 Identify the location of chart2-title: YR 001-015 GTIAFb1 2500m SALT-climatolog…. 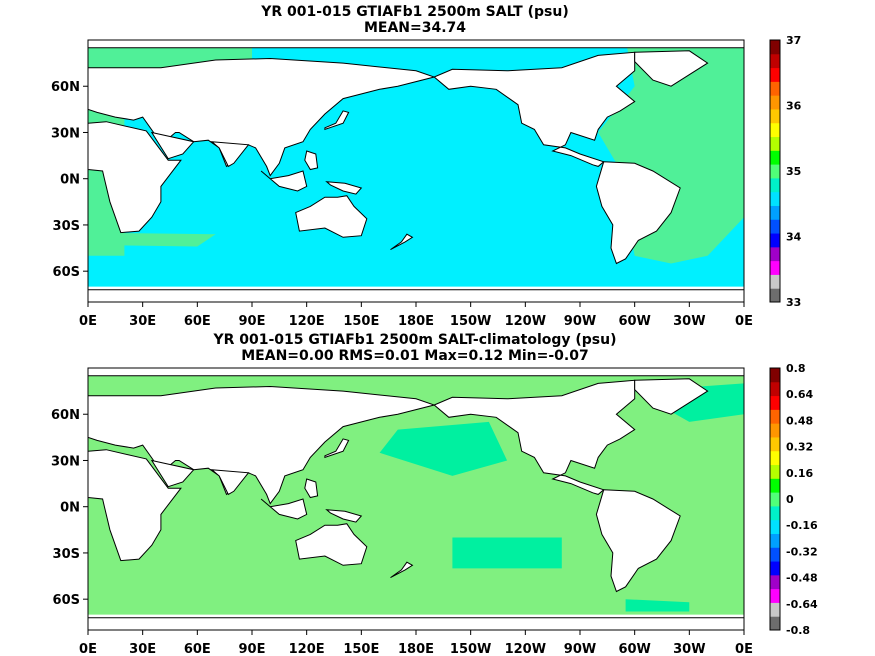
(415, 340).